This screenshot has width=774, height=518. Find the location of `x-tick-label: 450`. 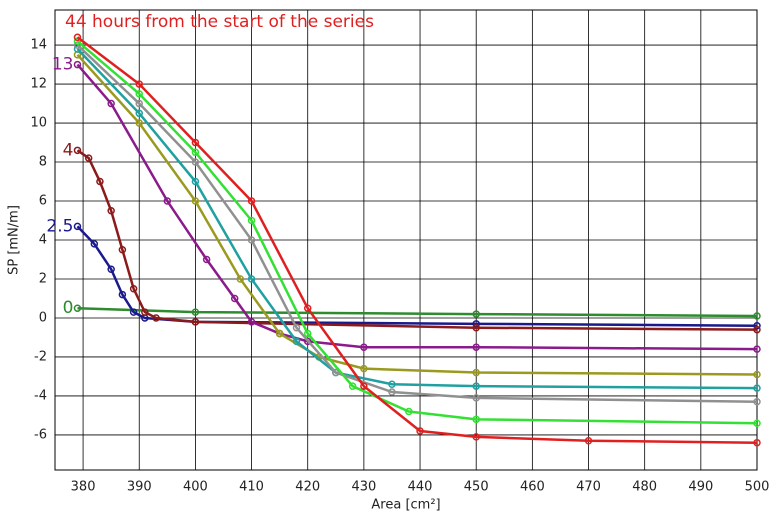

x-tick-label: 450 is located at coordinates (476, 487).